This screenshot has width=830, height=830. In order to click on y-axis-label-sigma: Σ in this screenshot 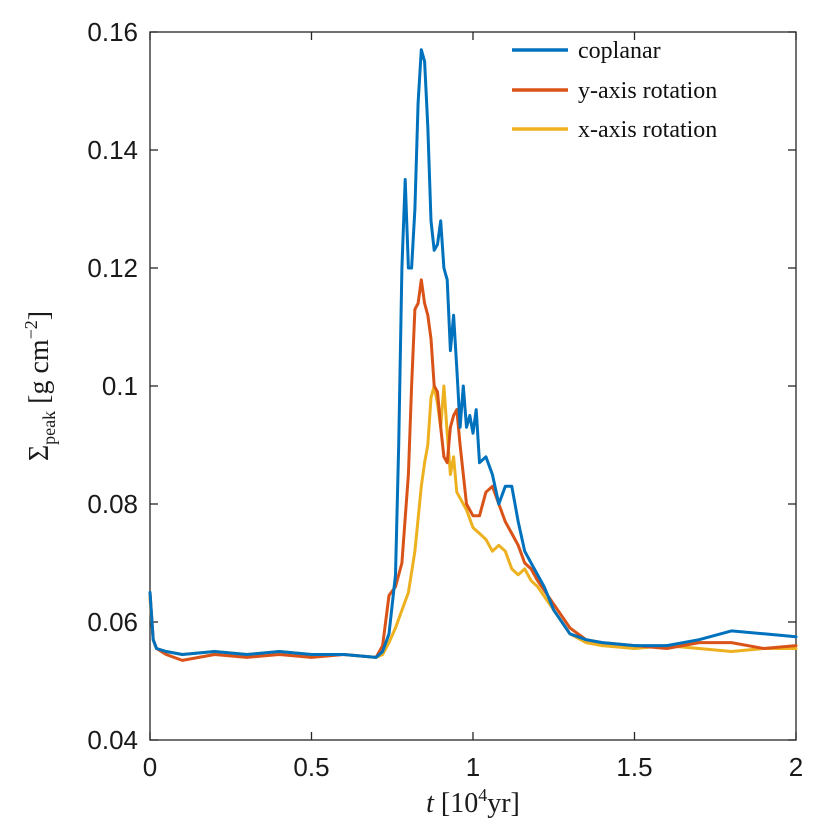, I will do `click(39, 453)`.